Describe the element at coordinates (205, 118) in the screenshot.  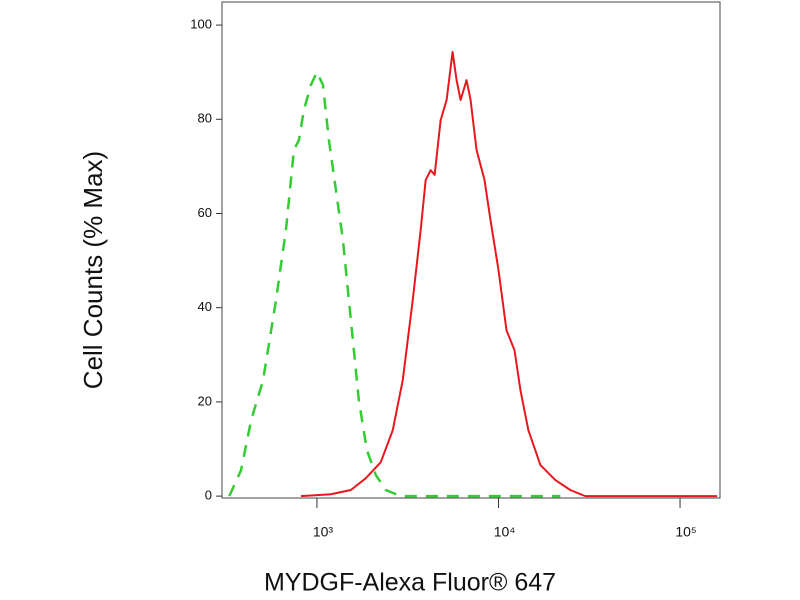
I see `y-tick-label: 80` at that location.